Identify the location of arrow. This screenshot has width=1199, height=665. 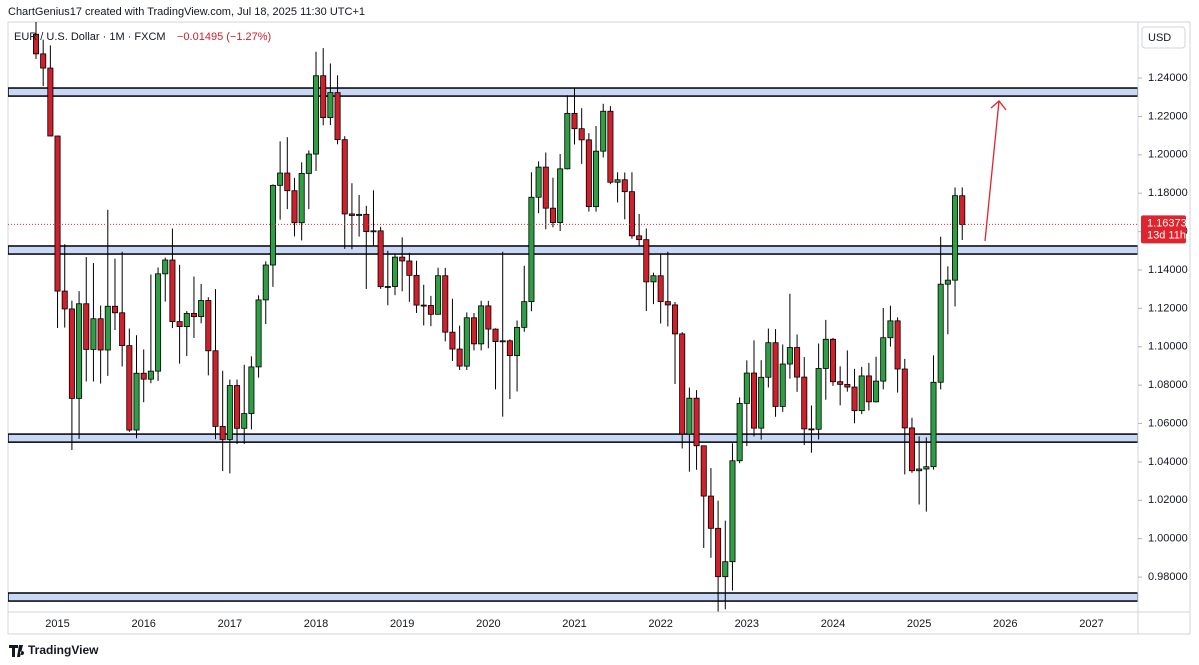
(995, 171).